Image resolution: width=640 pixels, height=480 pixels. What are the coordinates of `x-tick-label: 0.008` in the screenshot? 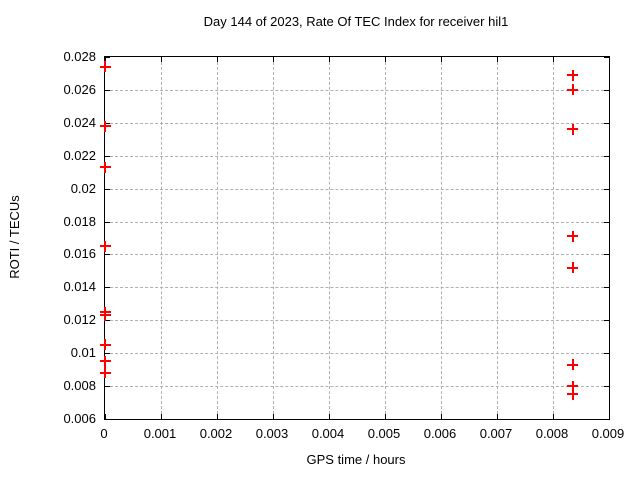 It's located at (552, 433).